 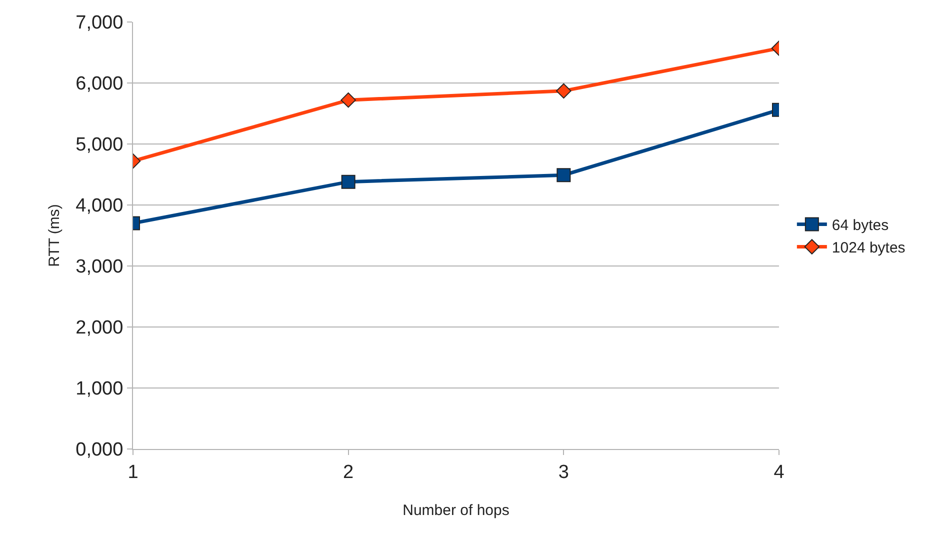 What do you see at coordinates (100, 389) in the screenshot?
I see `y-tick-label: 1,000` at bounding box center [100, 389].